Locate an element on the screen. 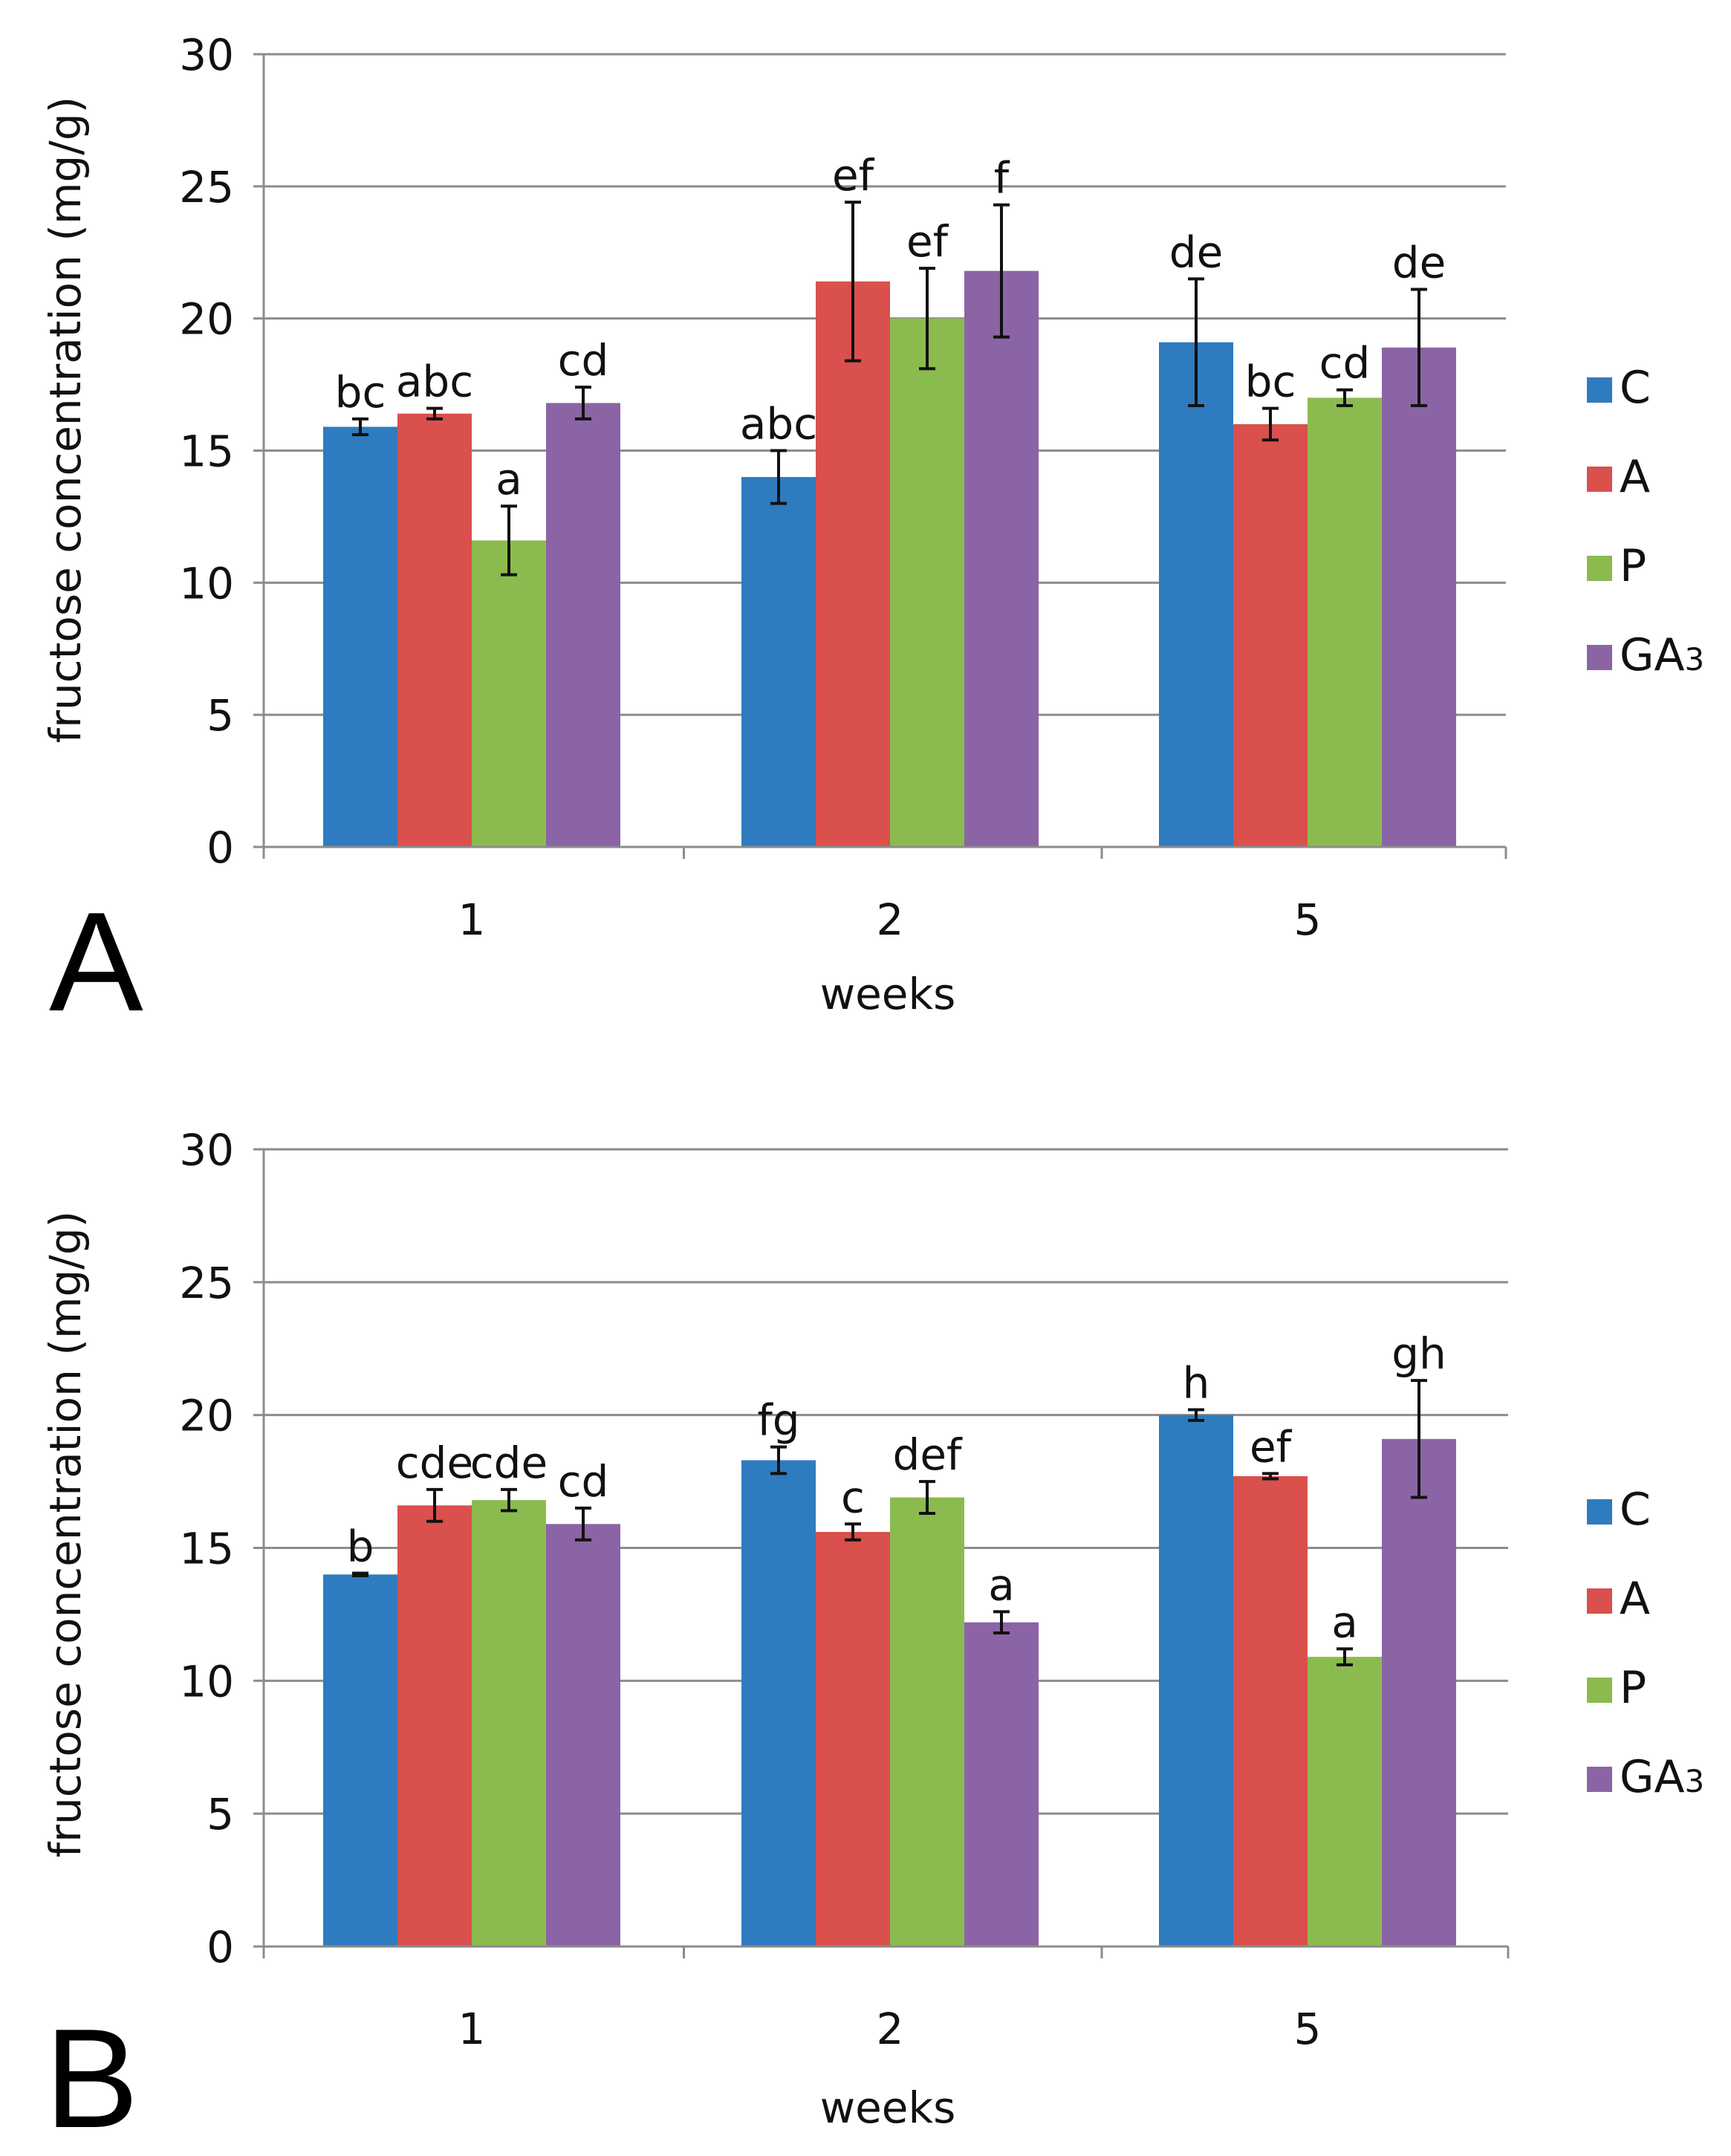 The width and height of the screenshot is (1731, 2156). significance-label: b is located at coordinates (360, 1546).